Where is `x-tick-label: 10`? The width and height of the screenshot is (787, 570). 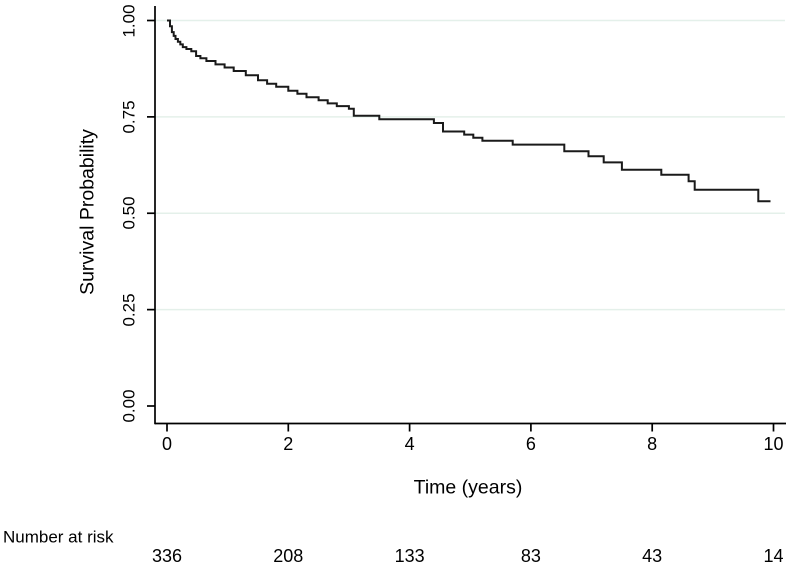 x-tick-label: 10 is located at coordinates (773, 444).